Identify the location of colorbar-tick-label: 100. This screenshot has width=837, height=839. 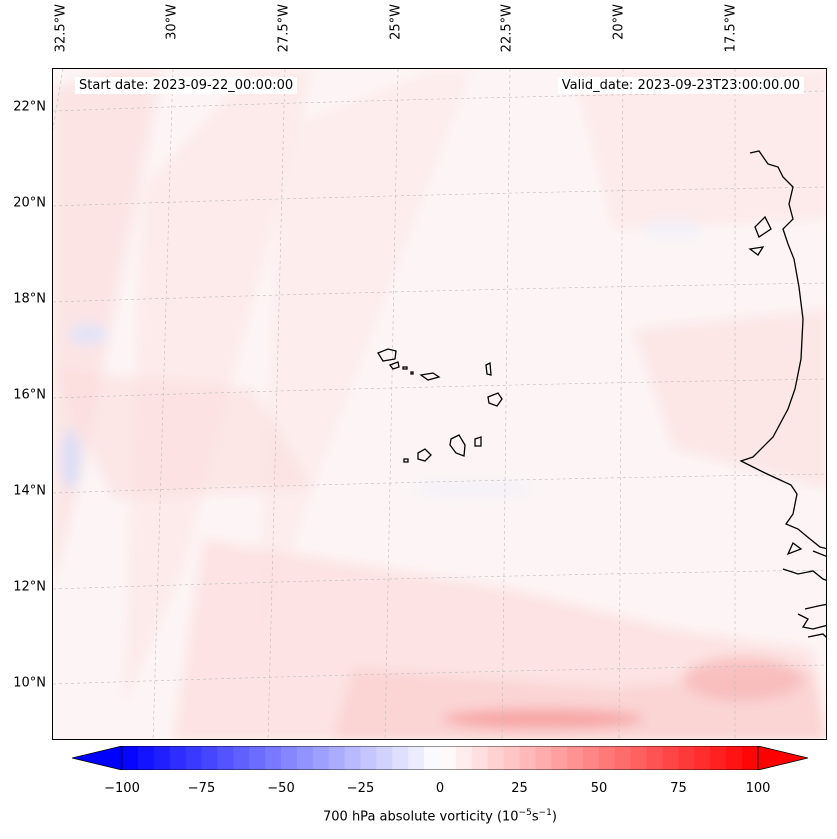
(758, 788).